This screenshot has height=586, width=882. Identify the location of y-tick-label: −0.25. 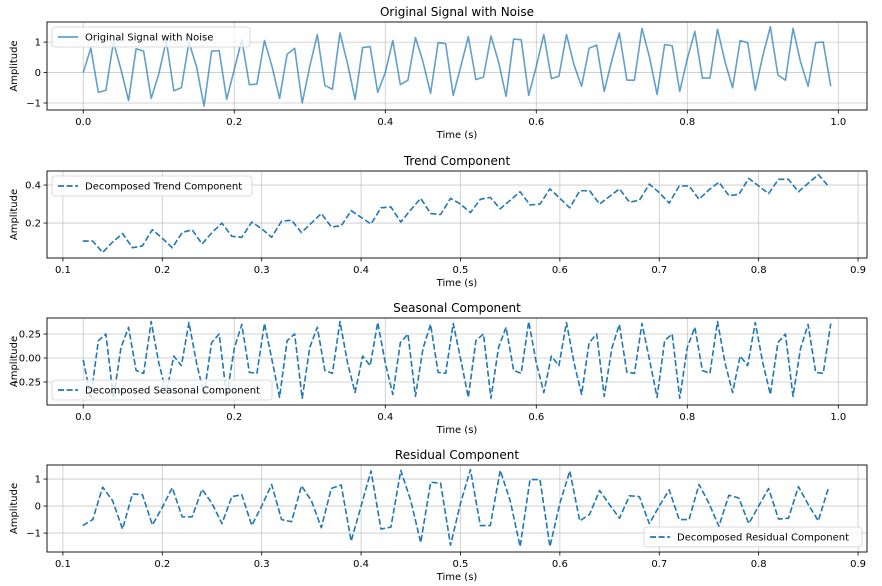
(25, 382).